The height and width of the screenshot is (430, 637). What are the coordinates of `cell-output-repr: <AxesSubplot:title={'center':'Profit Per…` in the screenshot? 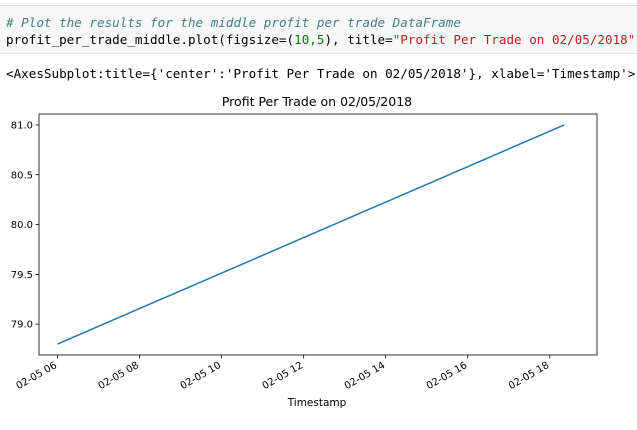 It's located at (320, 73).